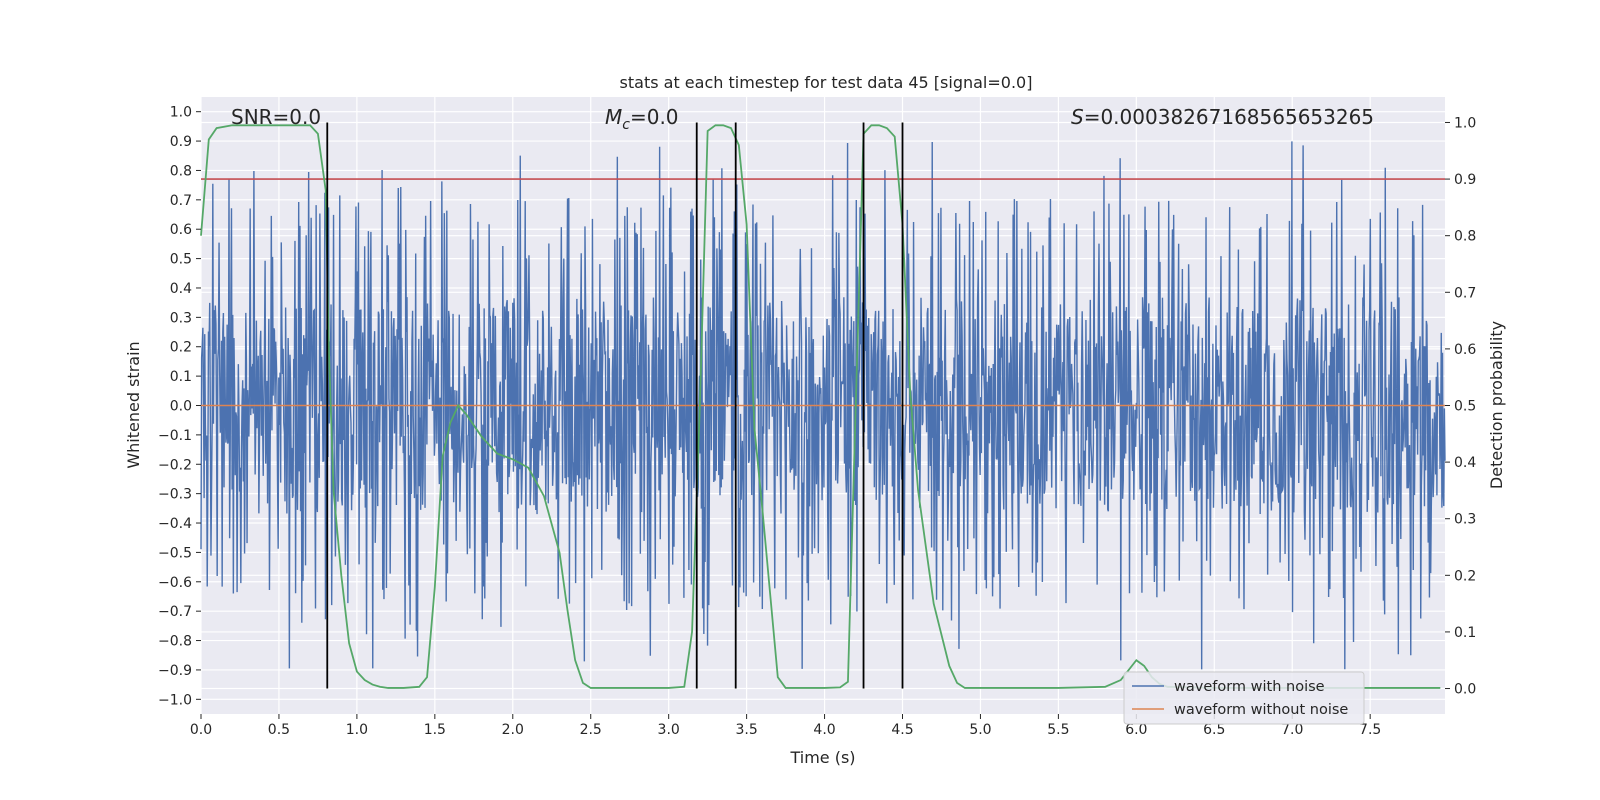 The height and width of the screenshot is (800, 1600). I want to click on snr-annotation: SNR=0.0, so click(276, 117).